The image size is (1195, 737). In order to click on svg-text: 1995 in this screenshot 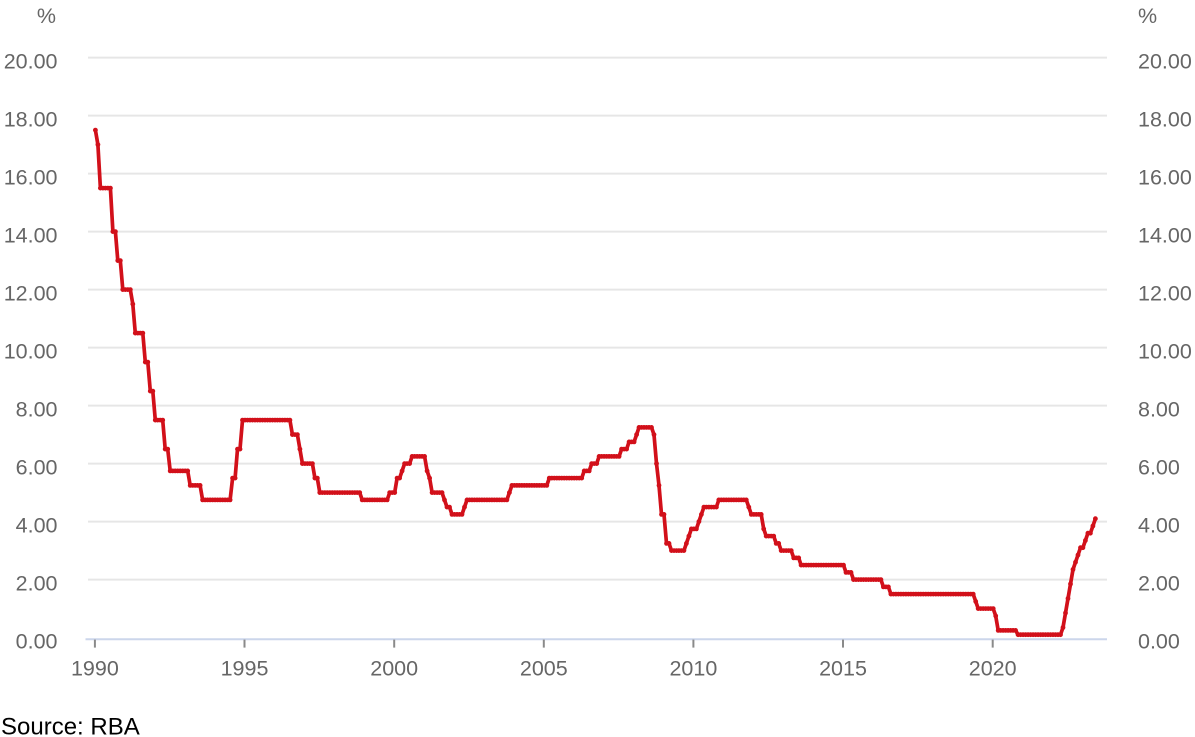, I will do `click(245, 669)`.